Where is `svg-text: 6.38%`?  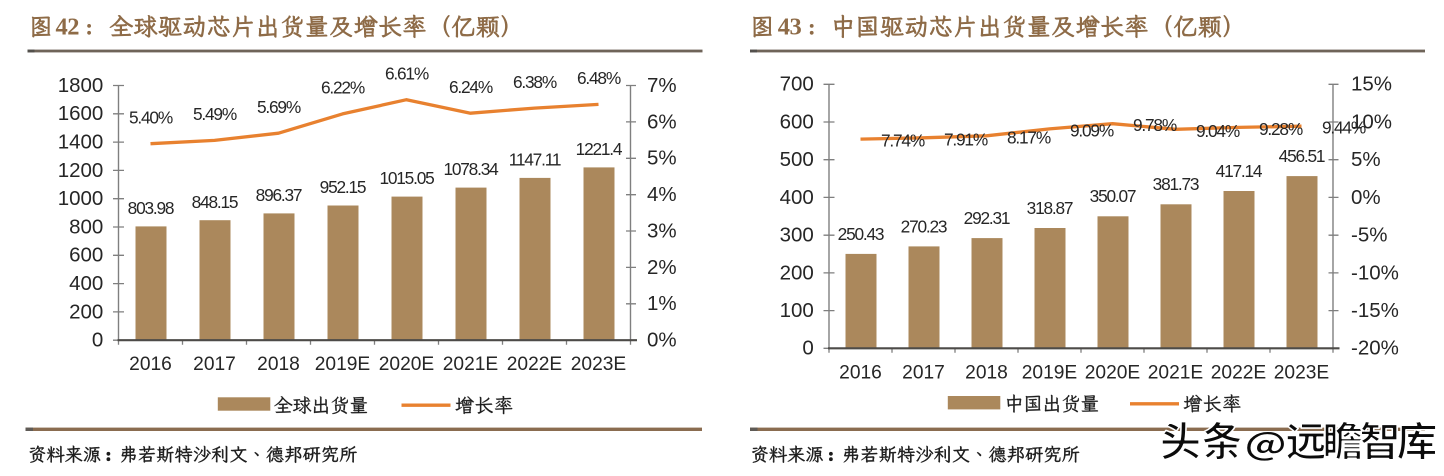 svg-text: 6.38% is located at coordinates (535, 82).